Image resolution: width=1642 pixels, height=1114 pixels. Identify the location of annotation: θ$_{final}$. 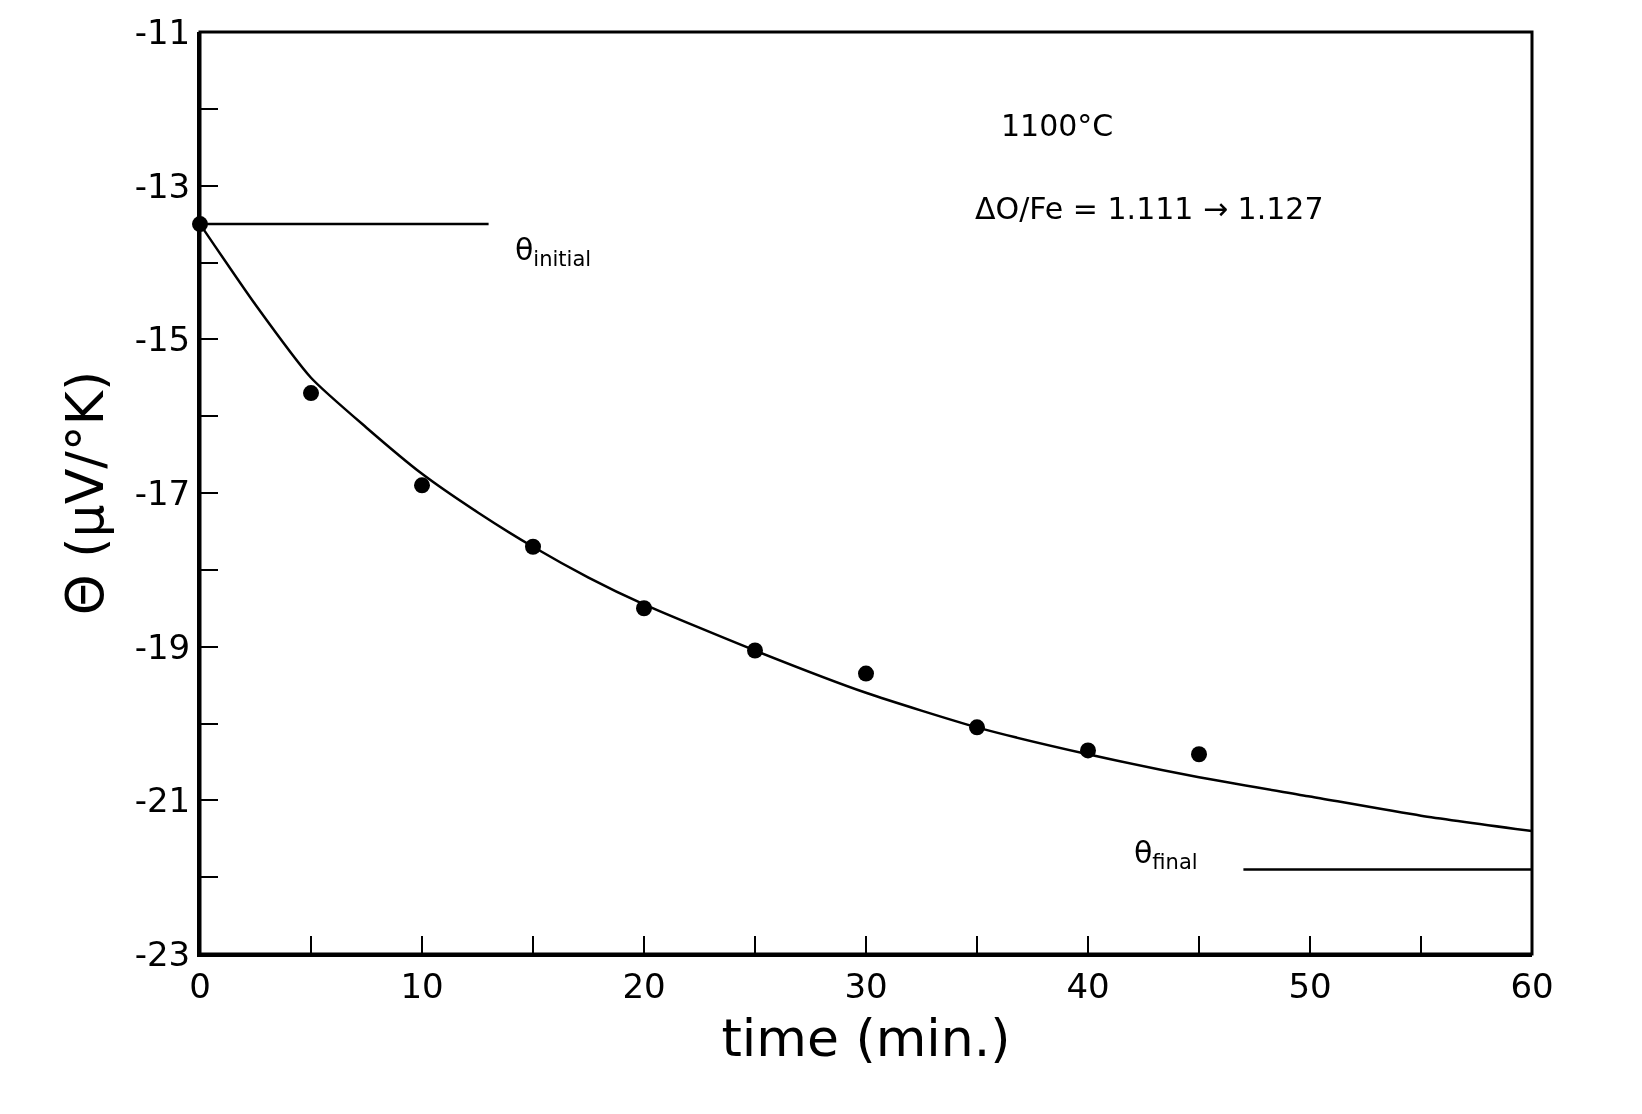
(1166, 855).